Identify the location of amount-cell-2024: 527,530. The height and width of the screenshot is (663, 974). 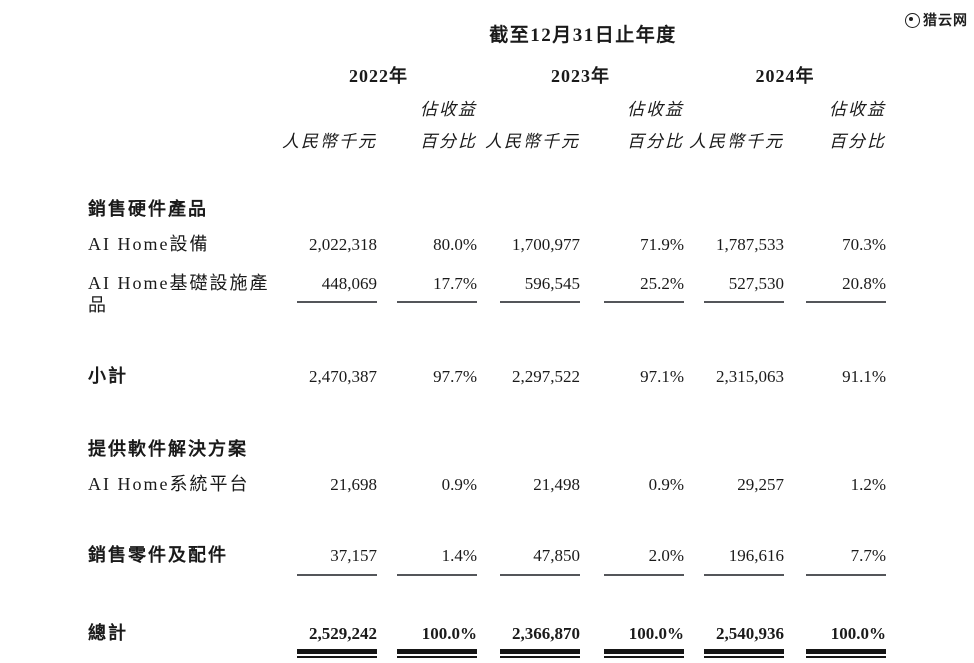
(734, 289).